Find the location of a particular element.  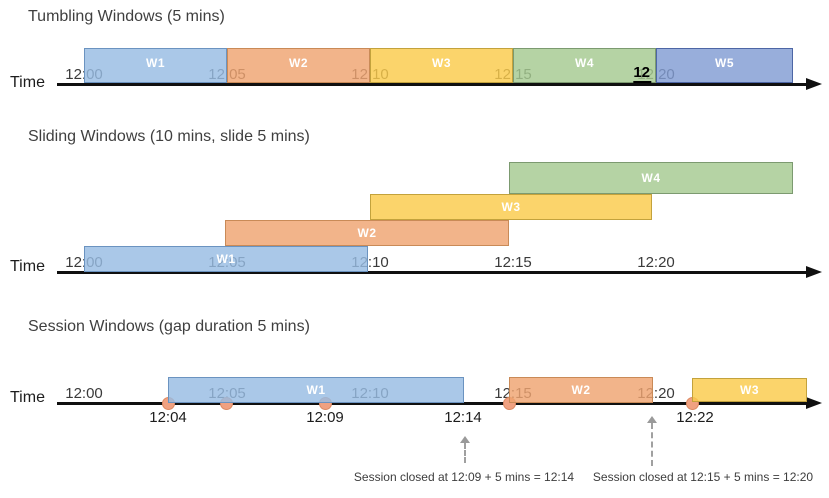

event-time-label: 12:22 is located at coordinates (695, 417).